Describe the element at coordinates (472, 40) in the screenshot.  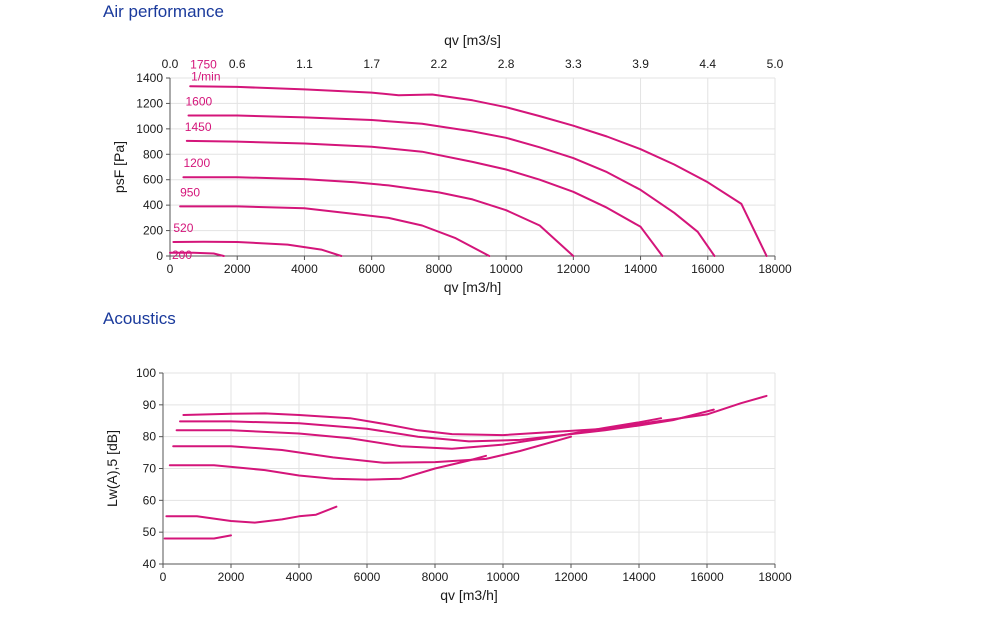
I see `x2-axis-label: qv [m3/s]` at that location.